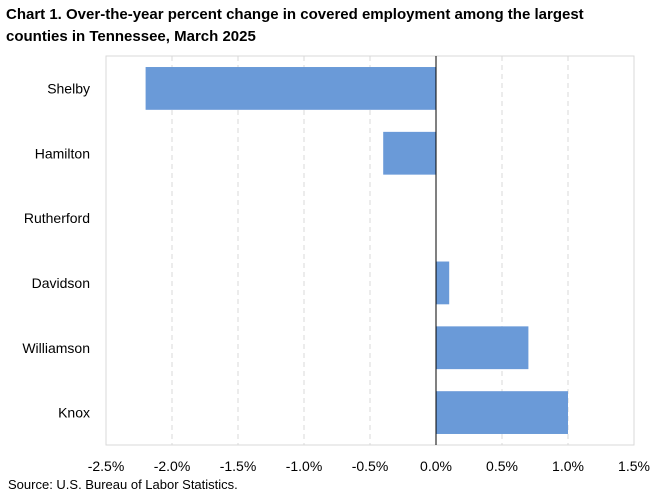  Describe the element at coordinates (62, 153) in the screenshot. I see `category-label: Hamilton` at that location.